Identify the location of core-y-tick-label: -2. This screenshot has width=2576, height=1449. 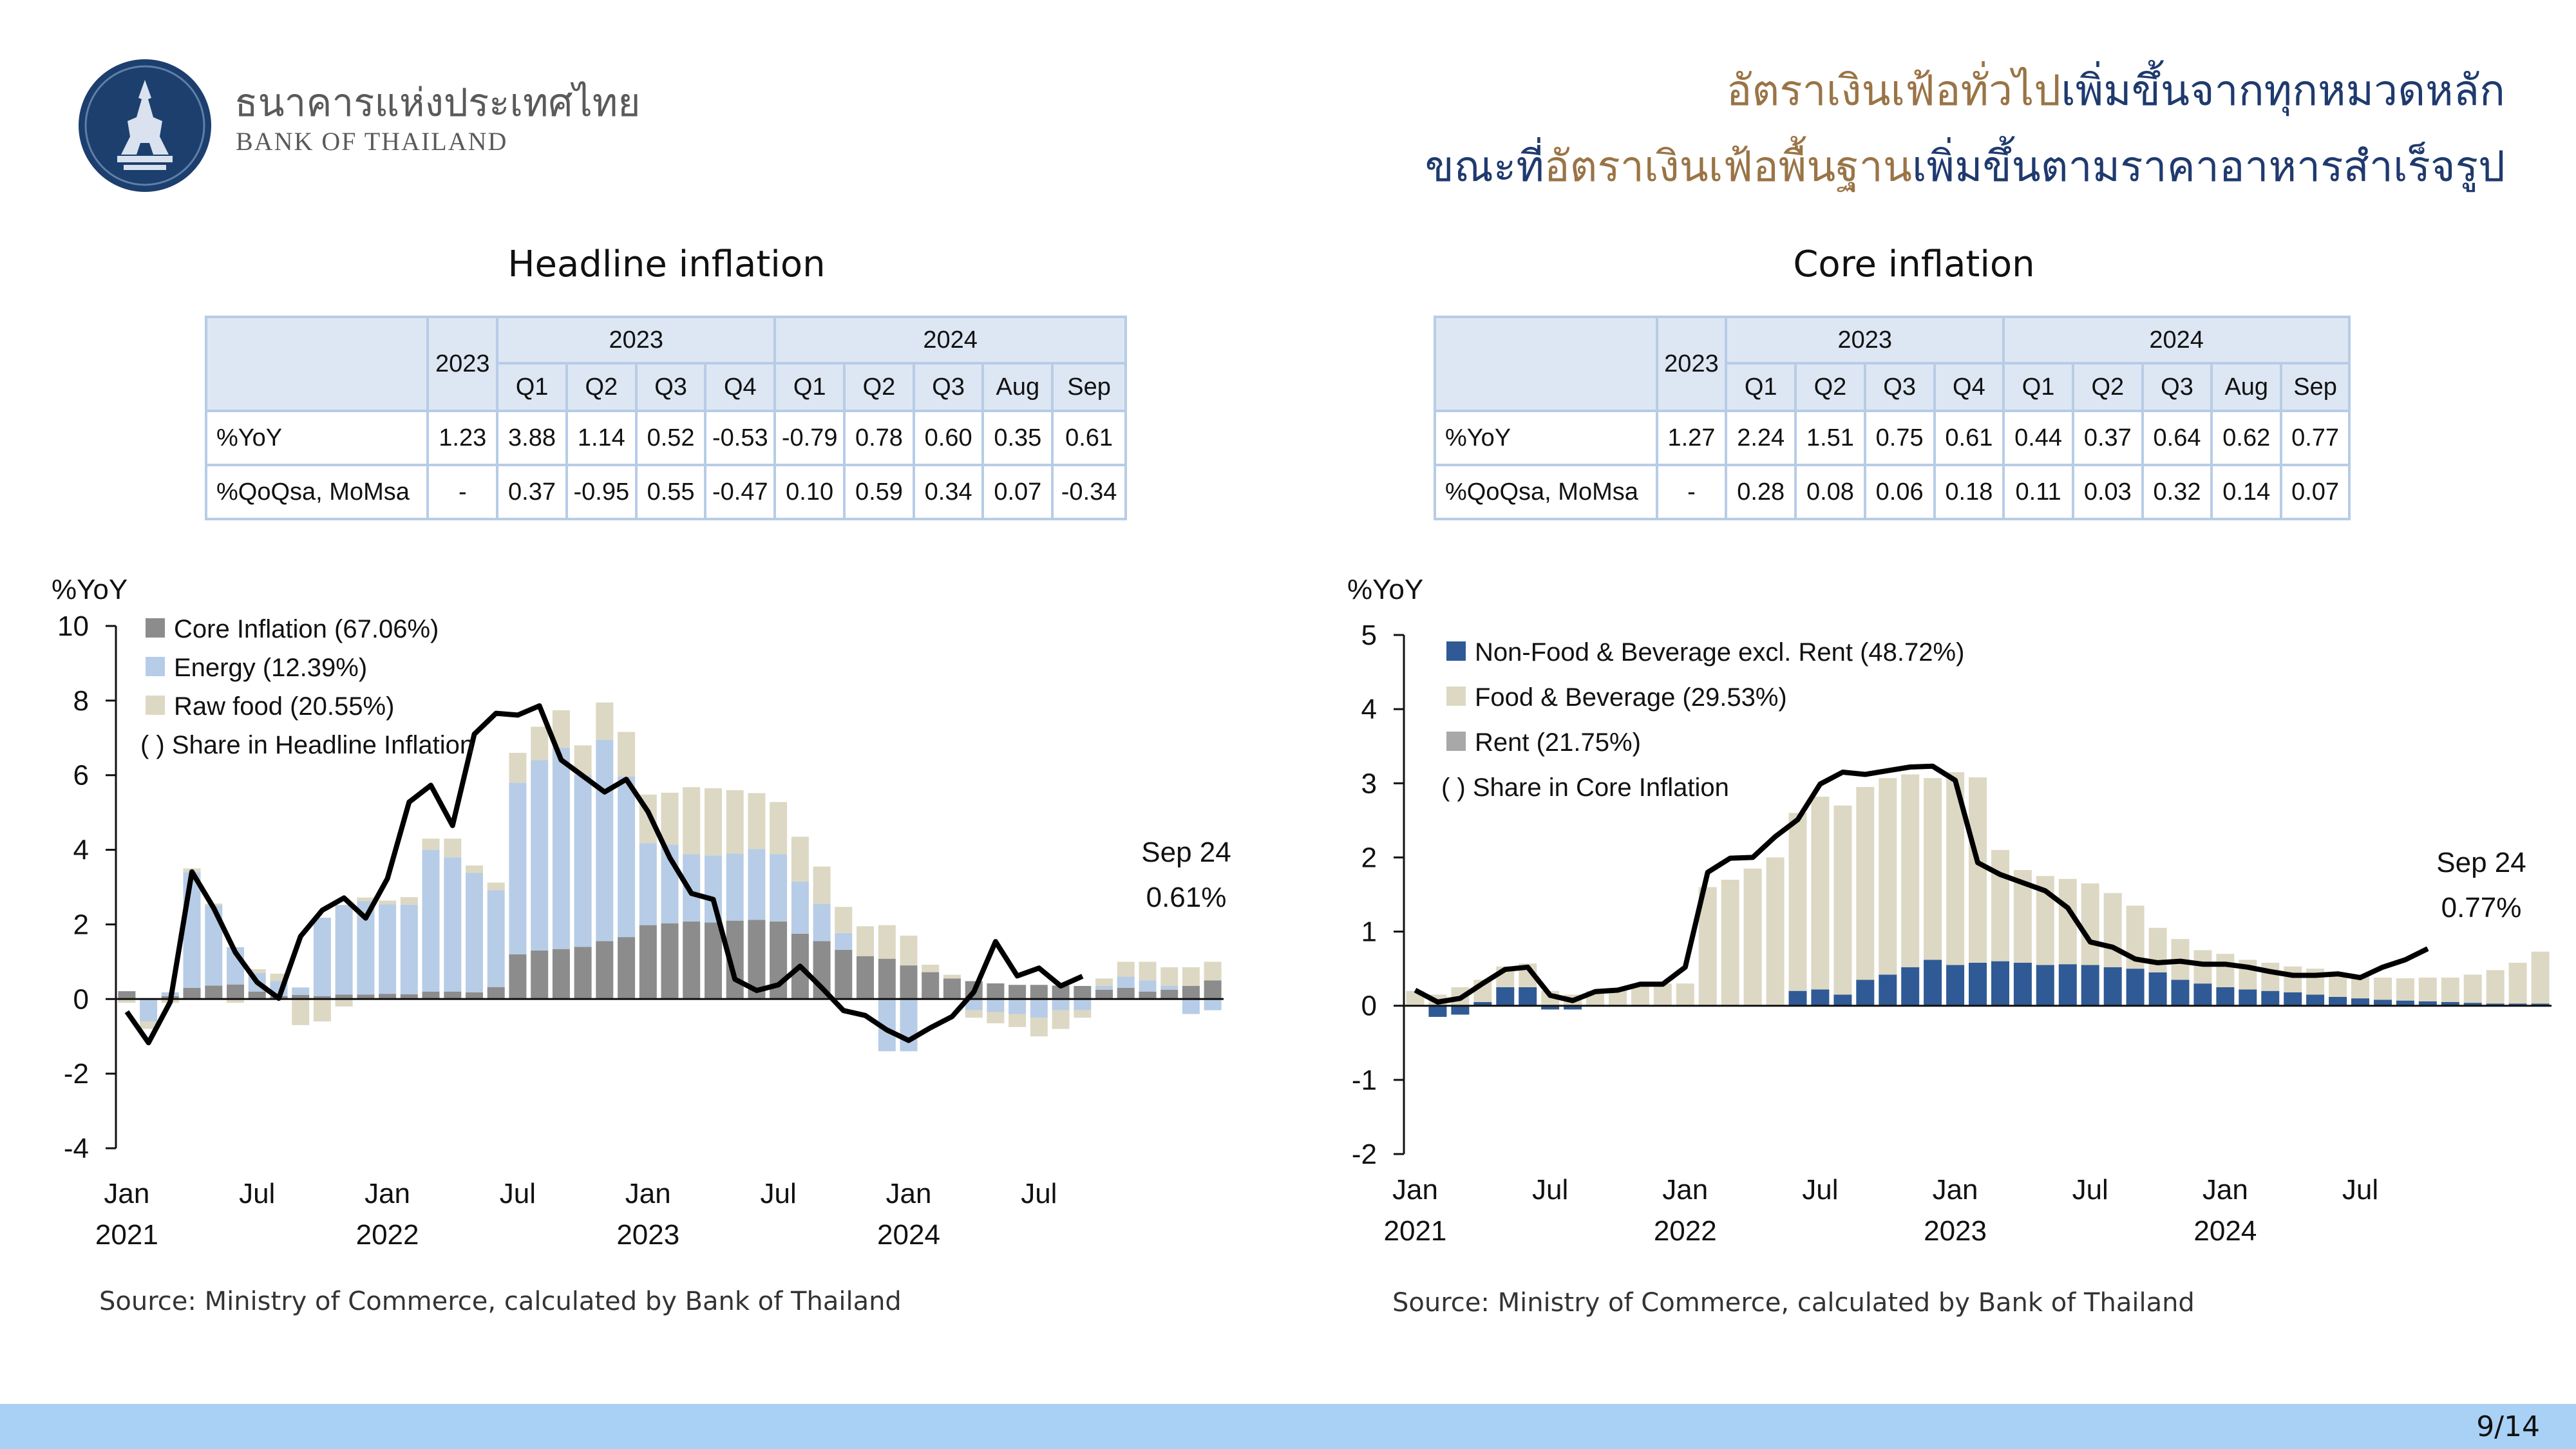
(1364, 1155).